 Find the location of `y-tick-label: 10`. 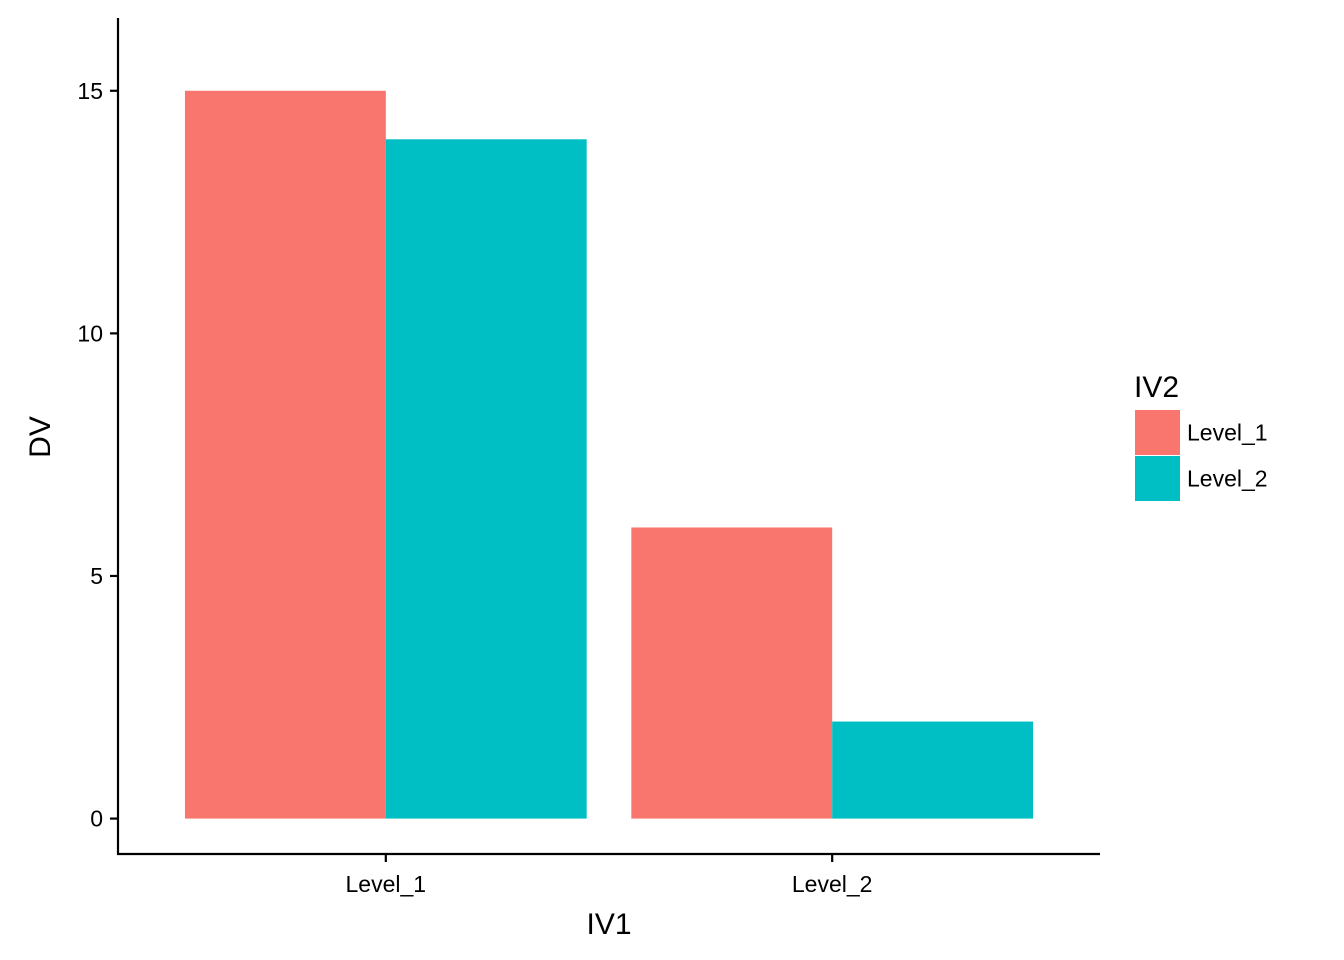

y-tick-label: 10 is located at coordinates (90, 333).